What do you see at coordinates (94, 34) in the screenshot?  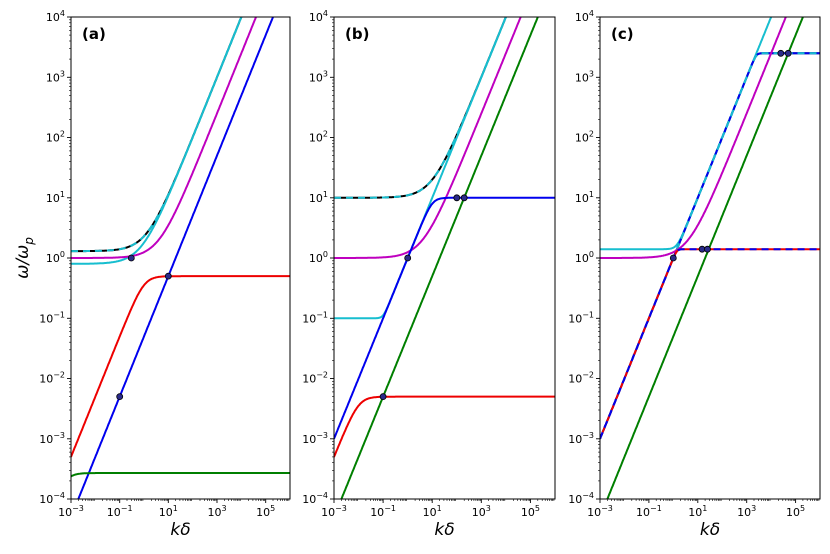 I see `panel-label: (a)` at bounding box center [94, 34].